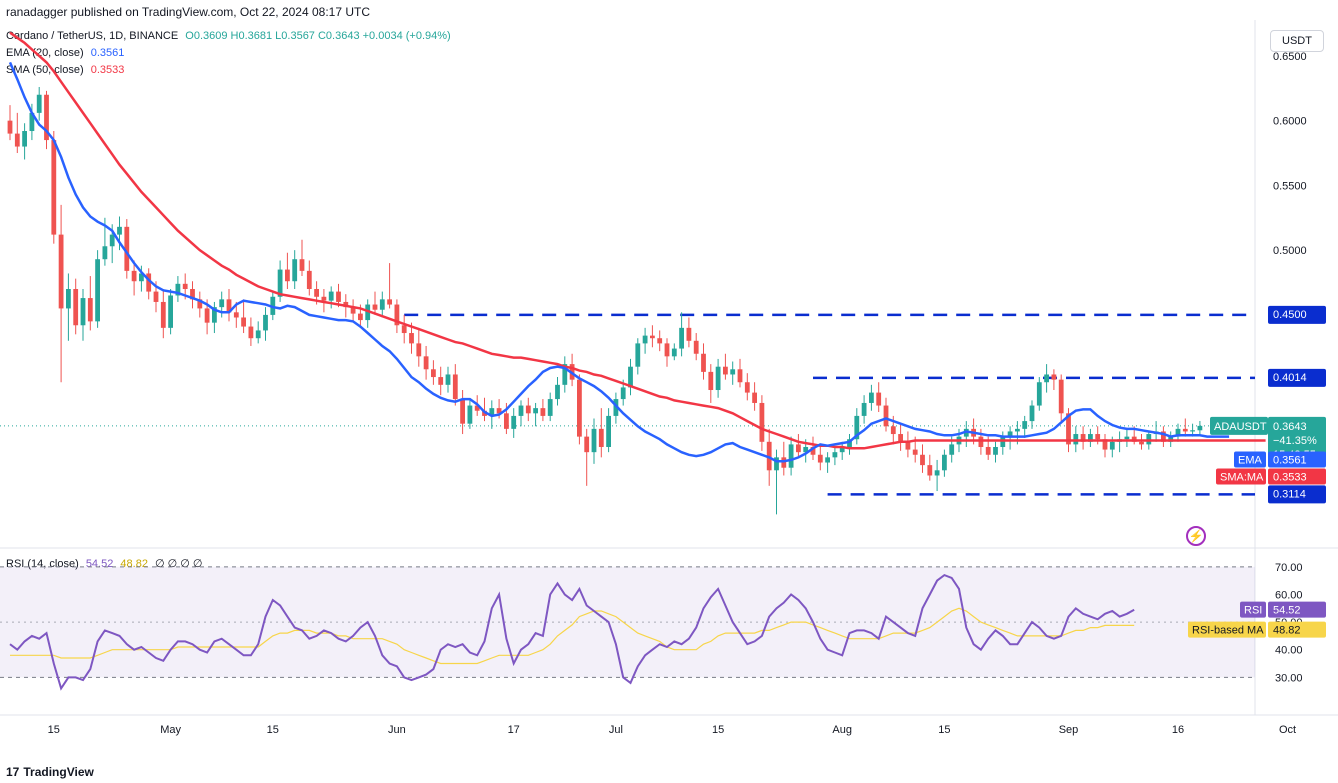 The image size is (1338, 783). I want to click on flash-icon: ⚡, so click(1196, 536).